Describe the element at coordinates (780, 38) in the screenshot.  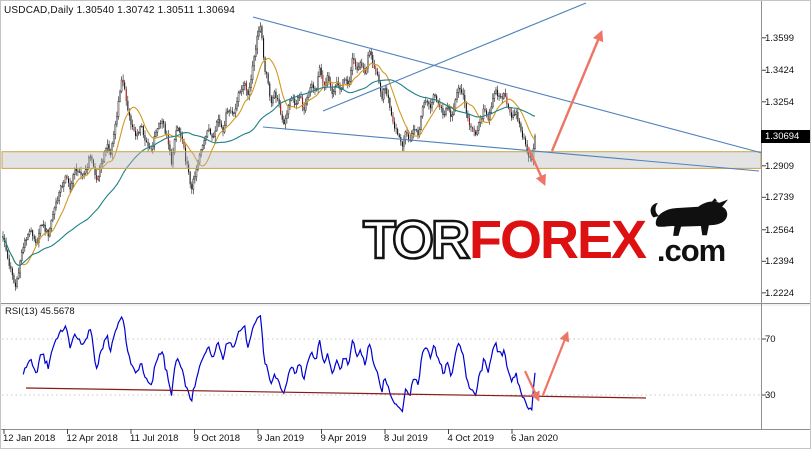
I see `price-axis-label: 1.3599` at that location.